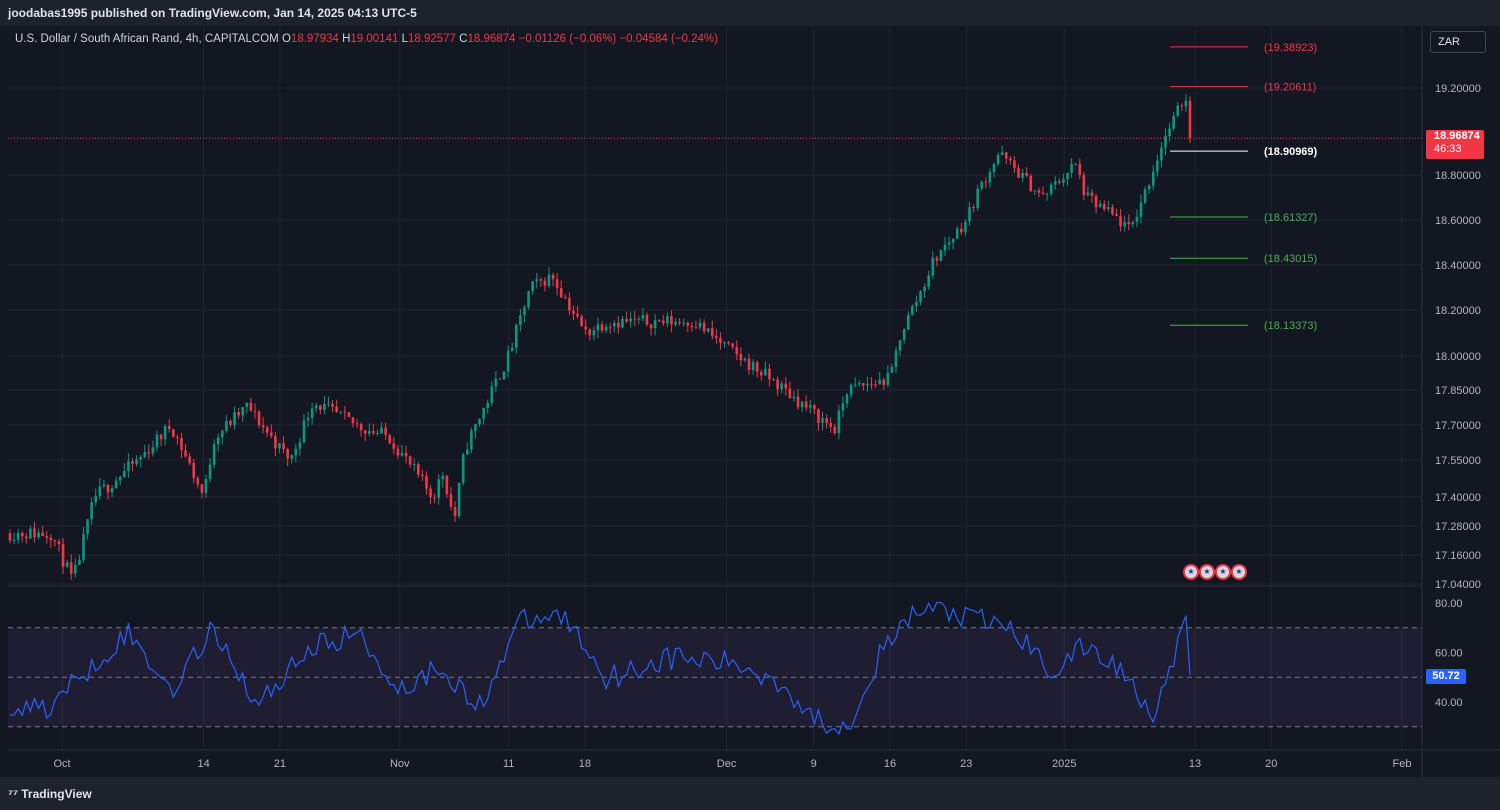 The height and width of the screenshot is (810, 1500). Describe the element at coordinates (567, 39) in the screenshot. I see `change-value: −0.01126 (−0.06%)` at that location.